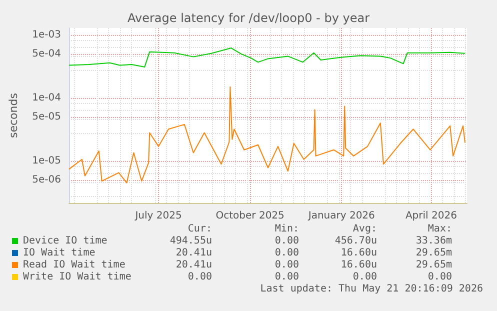 Image resolution: width=497 pixels, height=311 pixels. What do you see at coordinates (74, 265) in the screenshot?
I see `legend-label: Read IO Wait time` at bounding box center [74, 265].